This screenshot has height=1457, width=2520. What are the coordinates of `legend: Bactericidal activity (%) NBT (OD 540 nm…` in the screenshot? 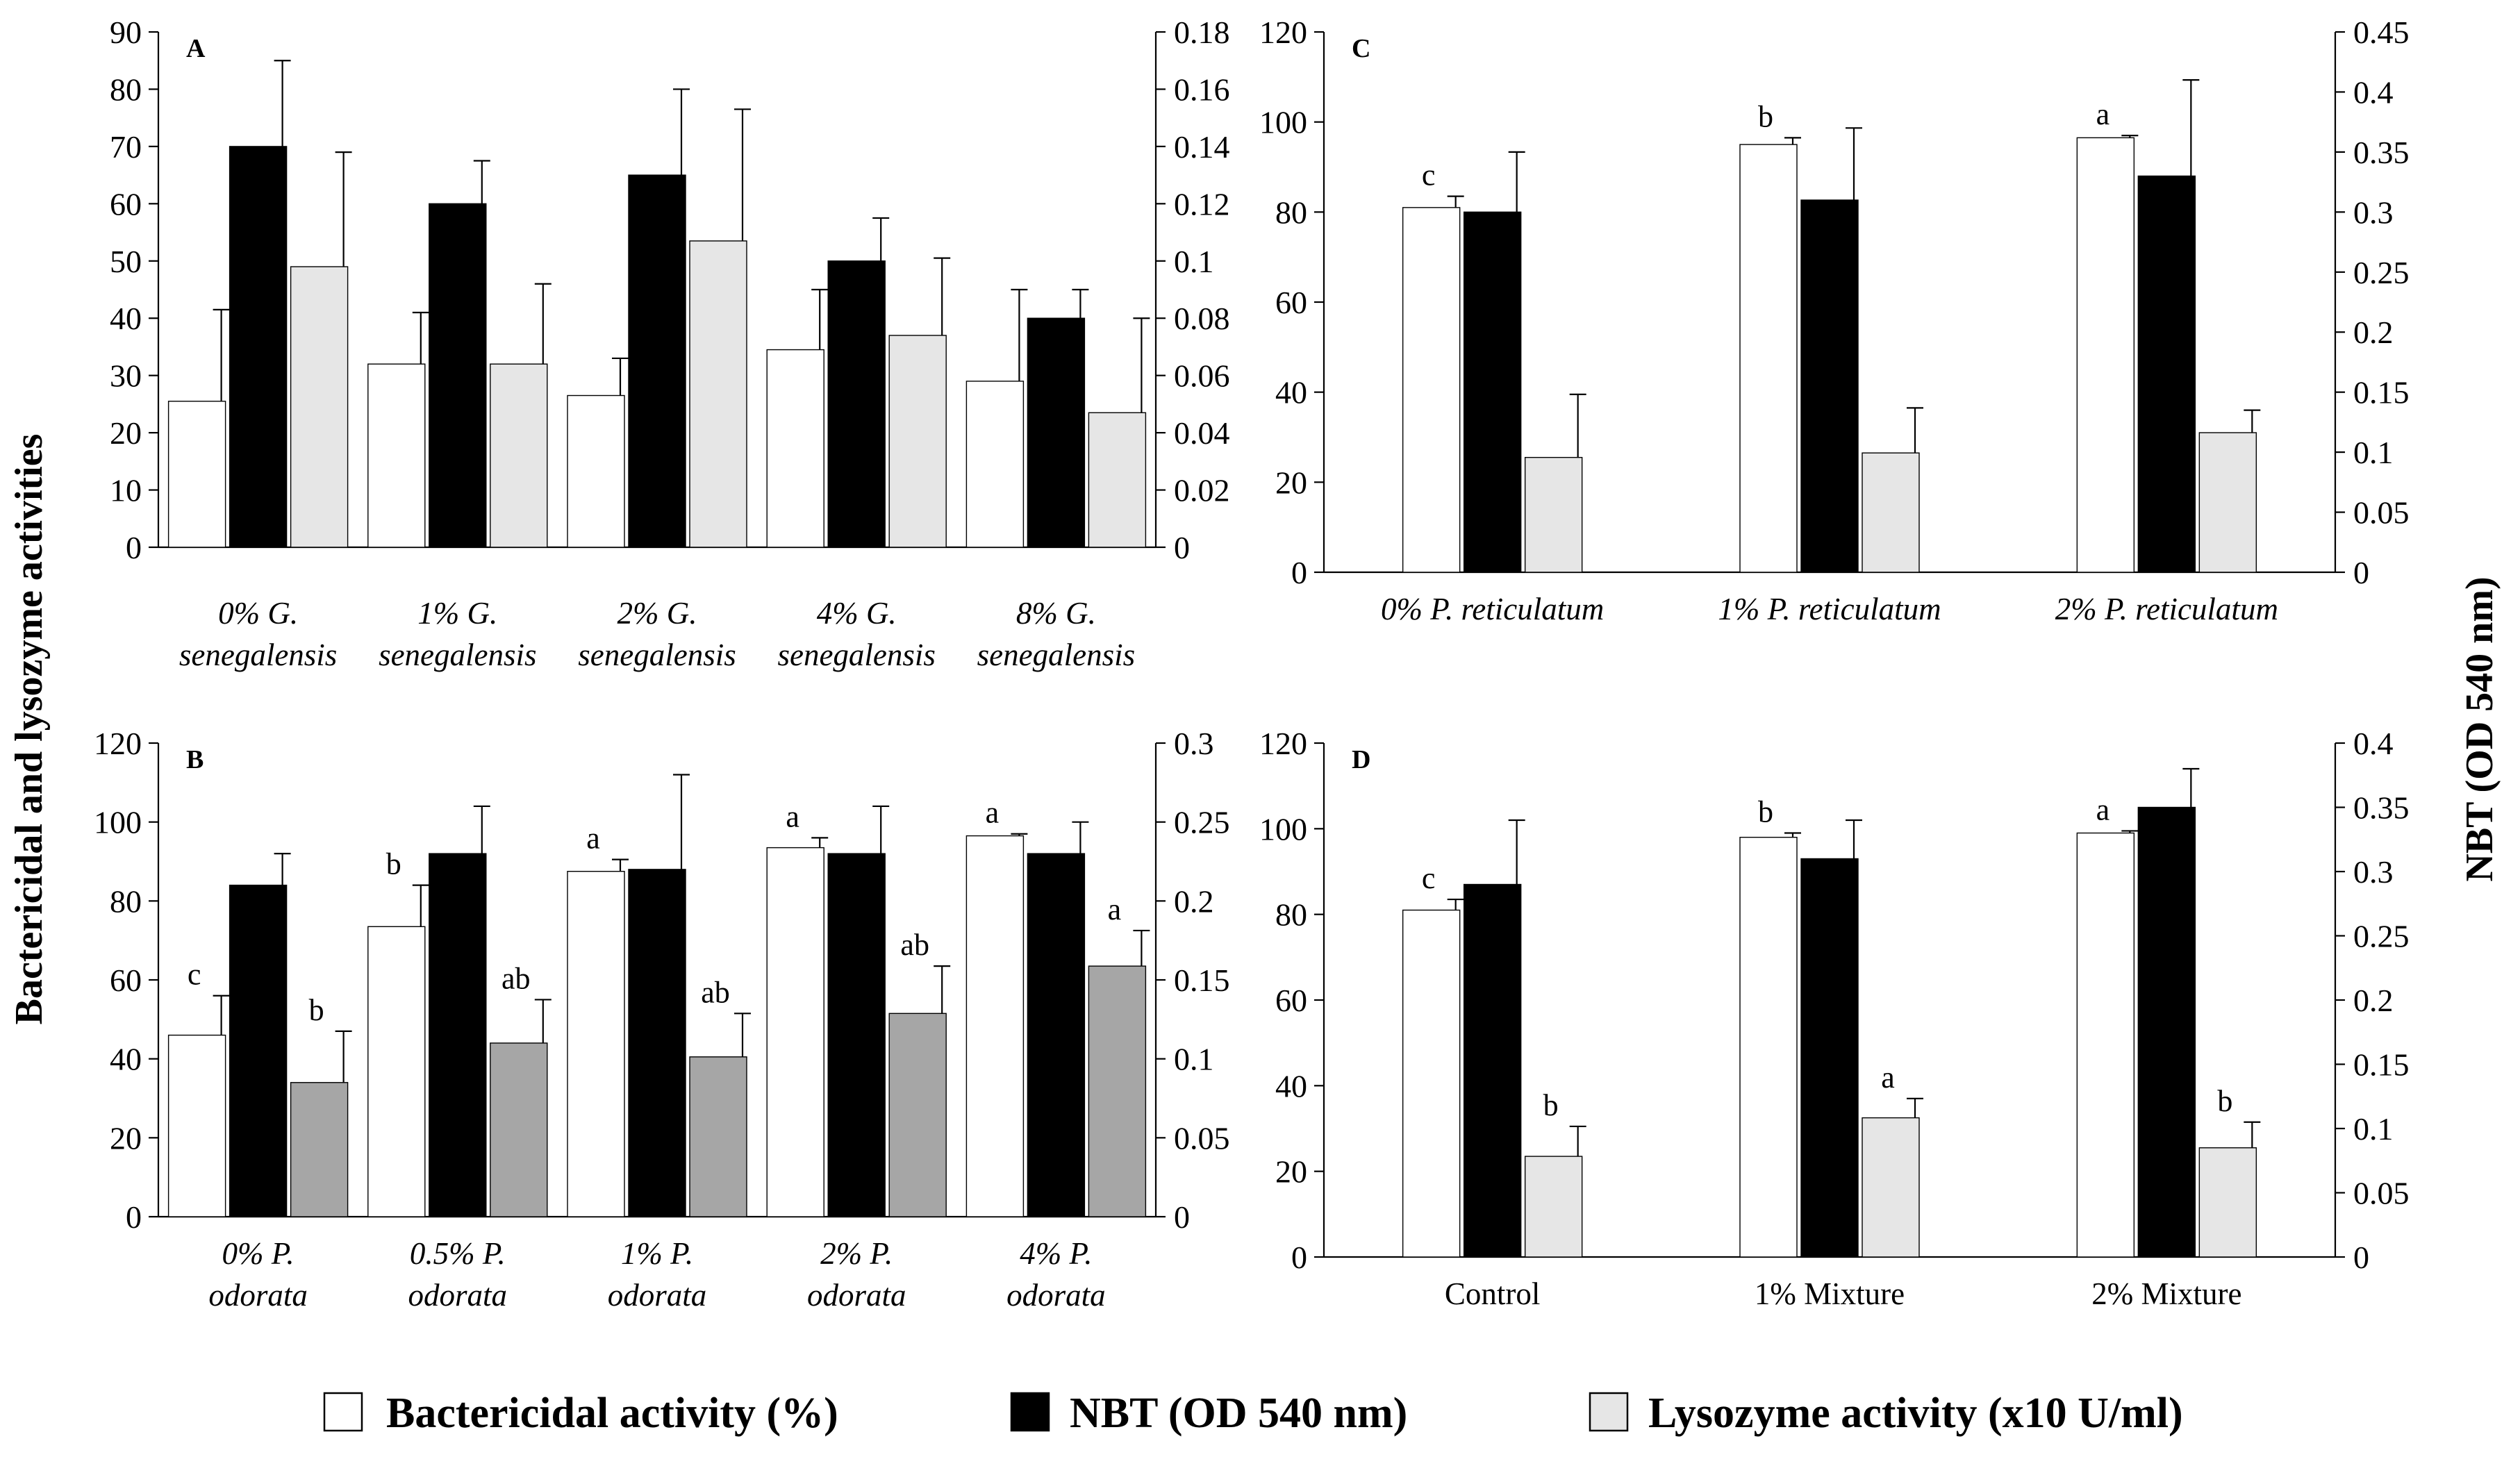 It's located at (1253, 1413).